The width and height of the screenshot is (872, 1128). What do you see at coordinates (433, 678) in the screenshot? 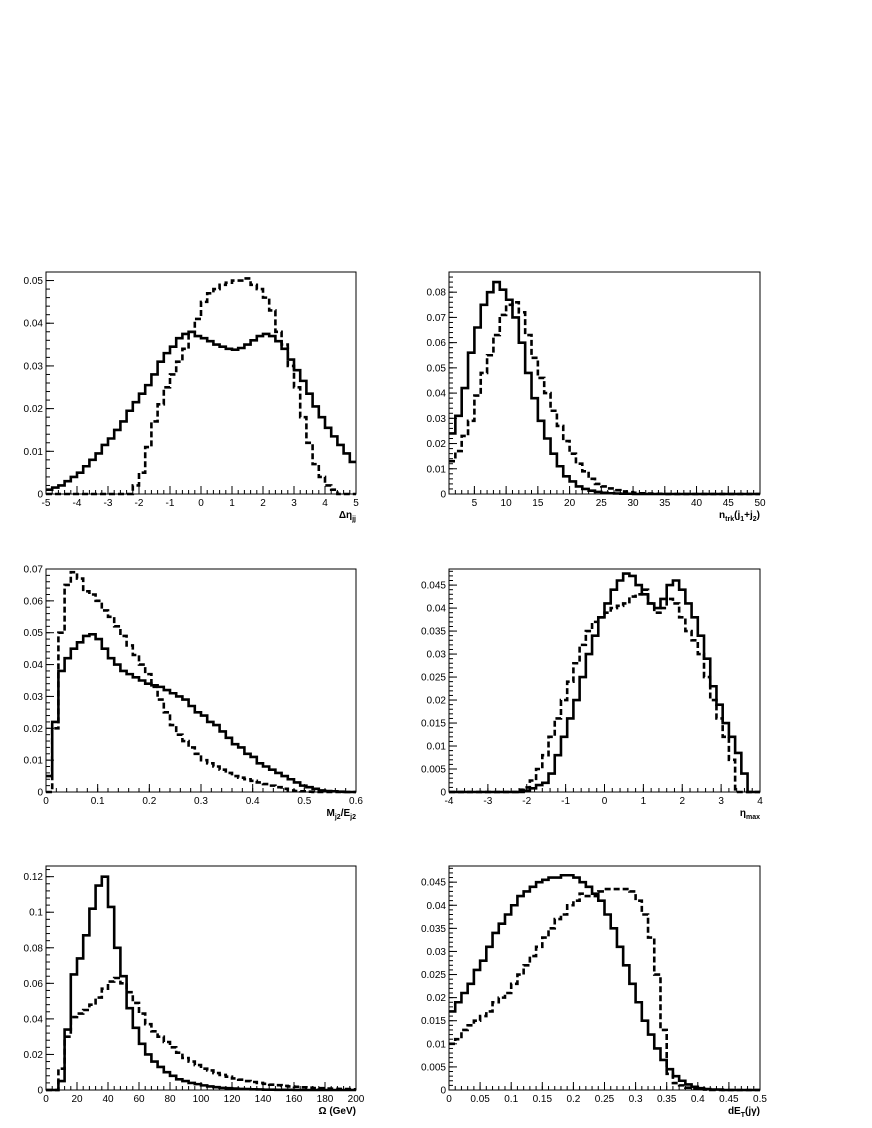
I see `y-tick-label: 0.025` at bounding box center [433, 678].